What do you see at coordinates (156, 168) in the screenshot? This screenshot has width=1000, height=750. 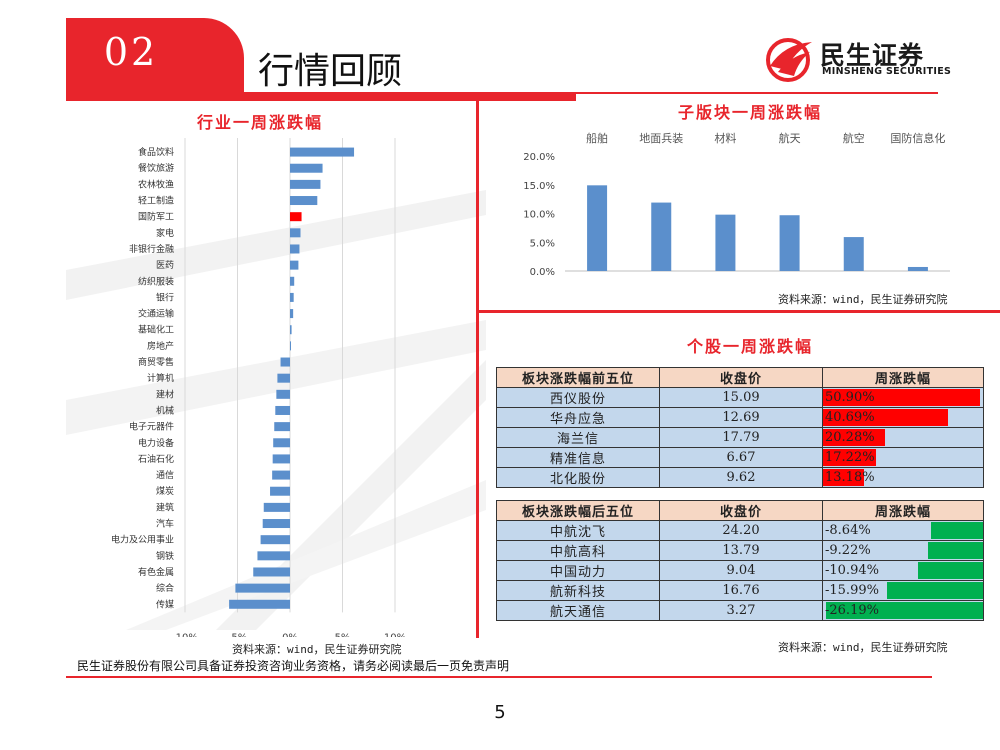 I see `industry-category-label: 餐饮旅游` at bounding box center [156, 168].